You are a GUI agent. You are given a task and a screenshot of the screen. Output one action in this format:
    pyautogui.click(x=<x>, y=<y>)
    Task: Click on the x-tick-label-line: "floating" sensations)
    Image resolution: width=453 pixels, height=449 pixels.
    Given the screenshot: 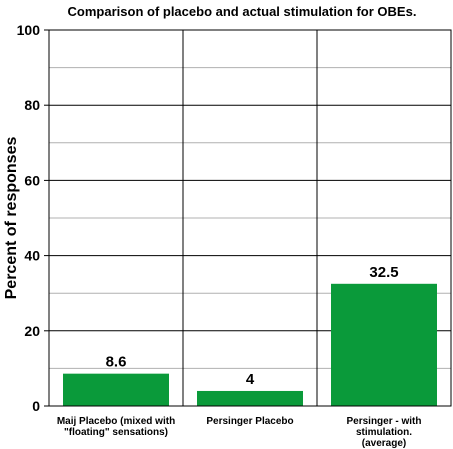 What is the action you would take?
    pyautogui.click(x=116, y=432)
    